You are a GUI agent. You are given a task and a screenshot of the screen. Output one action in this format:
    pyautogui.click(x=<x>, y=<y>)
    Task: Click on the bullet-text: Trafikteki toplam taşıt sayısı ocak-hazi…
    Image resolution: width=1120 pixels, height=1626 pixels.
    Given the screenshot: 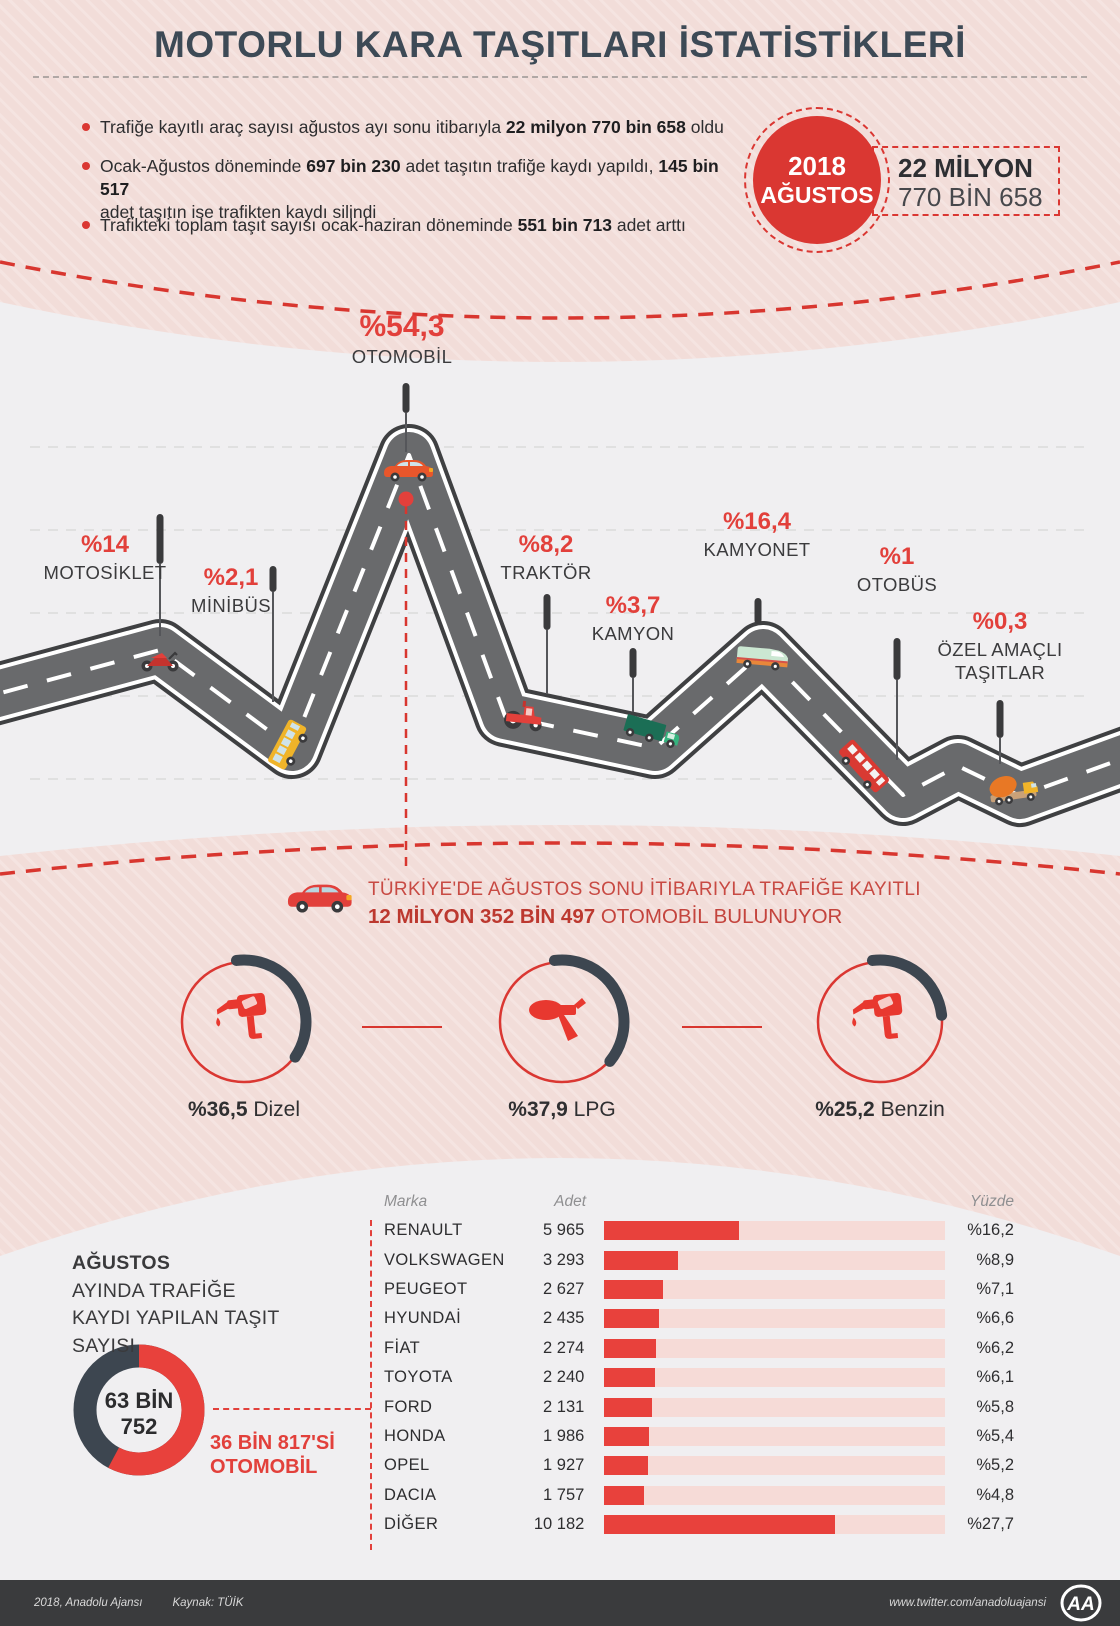 What is the action you would take?
    pyautogui.click(x=393, y=225)
    